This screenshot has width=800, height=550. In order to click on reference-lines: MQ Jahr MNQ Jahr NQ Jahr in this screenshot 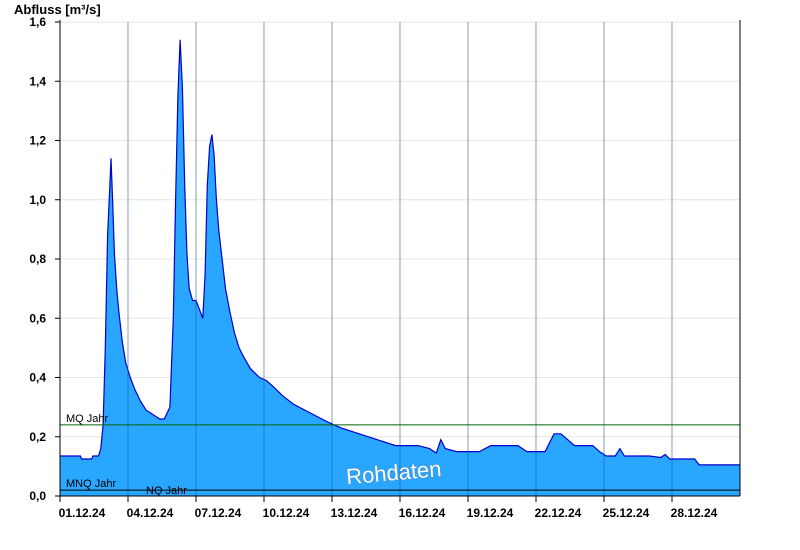, I will do `click(400, 455)`.